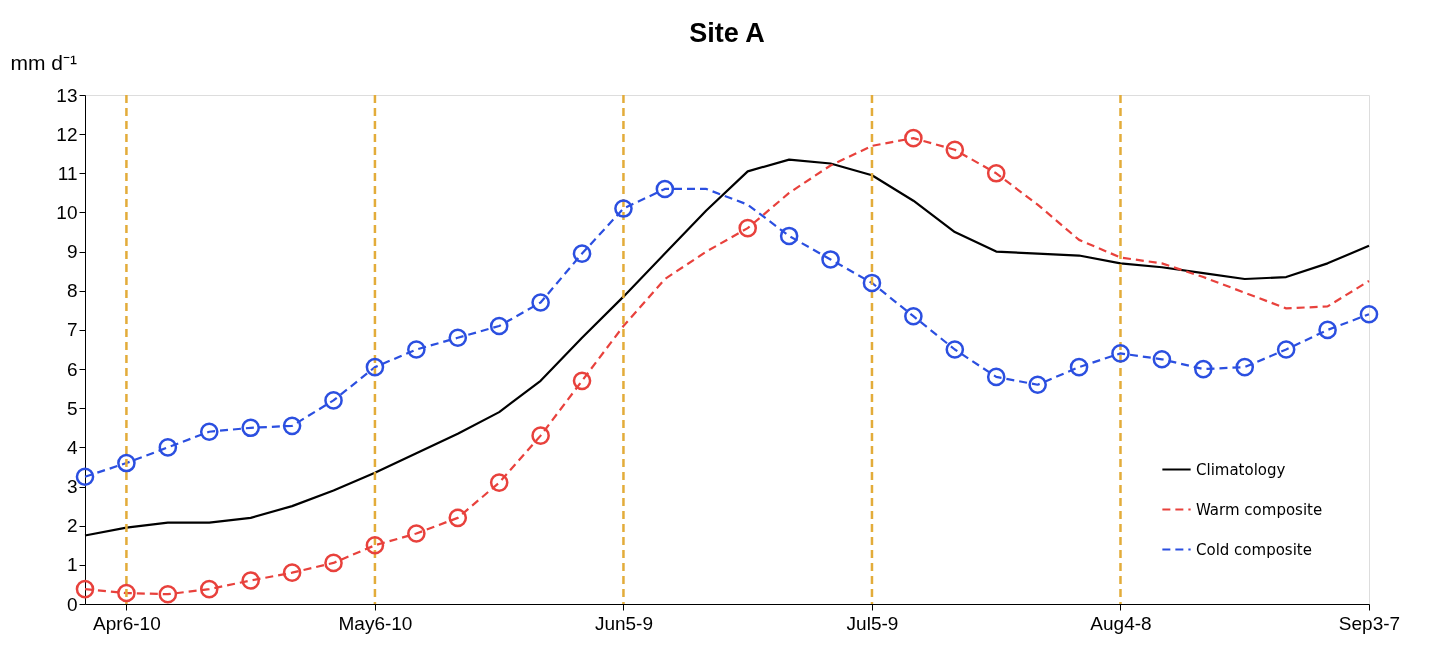  Describe the element at coordinates (67, 134) in the screenshot. I see `y-tick-label: 12` at that location.